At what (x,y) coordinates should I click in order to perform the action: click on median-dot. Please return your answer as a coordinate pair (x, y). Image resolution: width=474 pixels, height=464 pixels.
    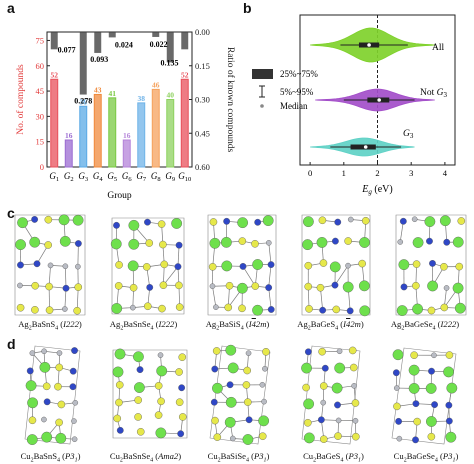
    Looking at the image, I should click on (369, 45).